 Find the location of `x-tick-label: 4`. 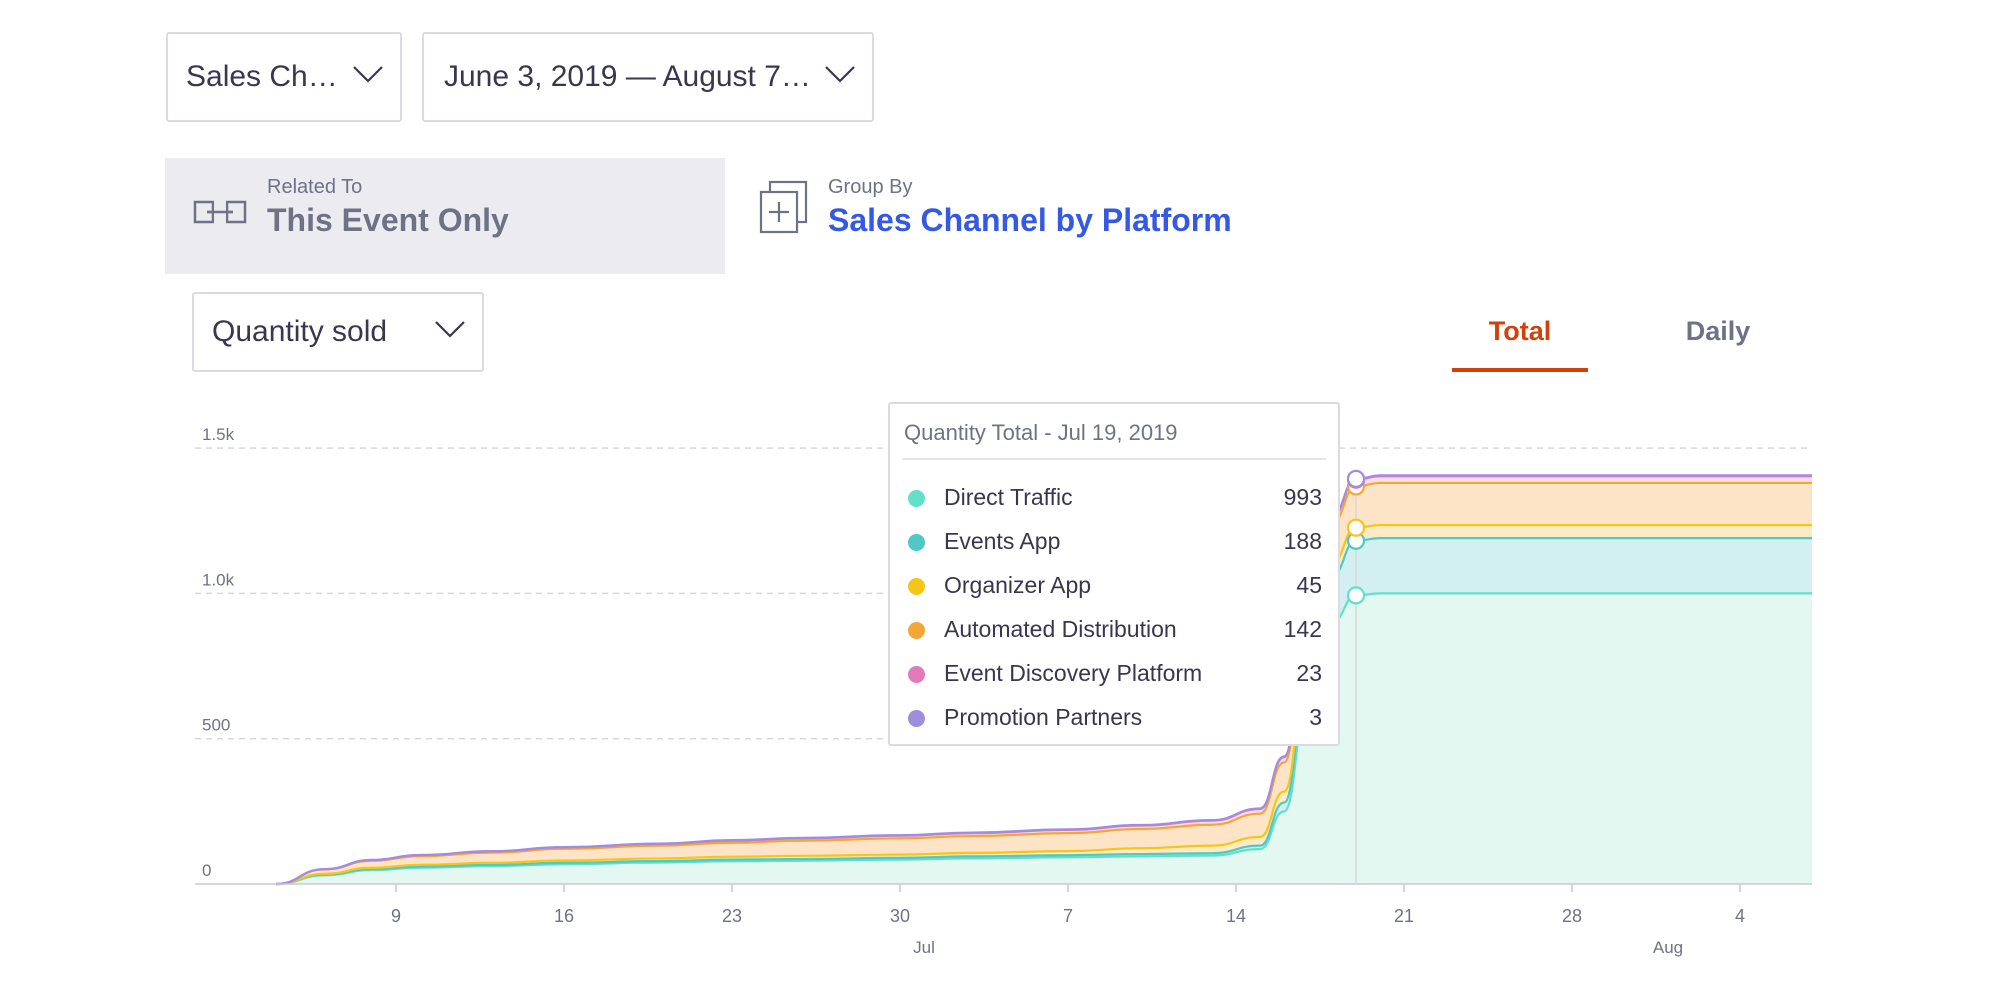

x-tick-label: 4 is located at coordinates (1740, 916).